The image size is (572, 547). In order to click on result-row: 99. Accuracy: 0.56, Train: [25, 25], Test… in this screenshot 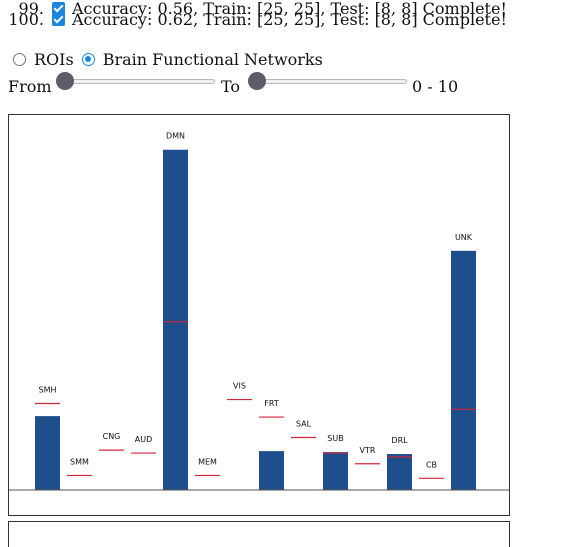, I will do `click(253, 9)`.